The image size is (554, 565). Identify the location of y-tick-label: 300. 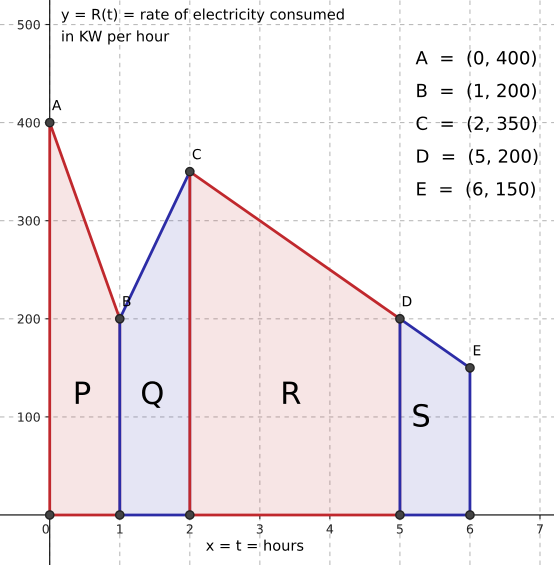
(29, 221).